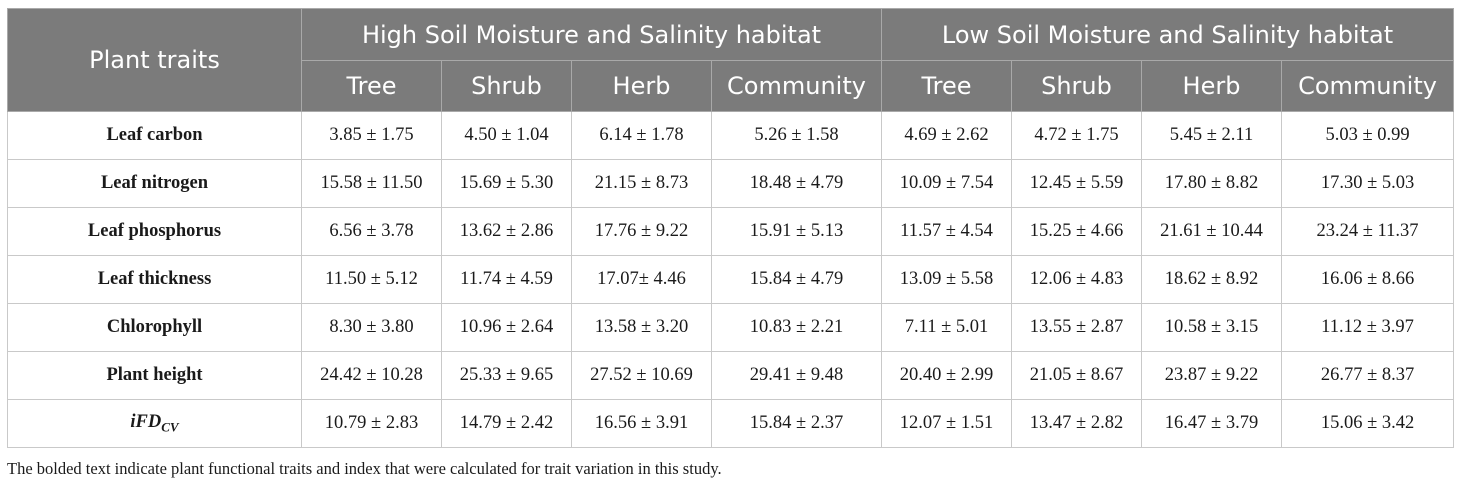  I want to click on table-cell: 13.09 ± 5.58, so click(946, 279).